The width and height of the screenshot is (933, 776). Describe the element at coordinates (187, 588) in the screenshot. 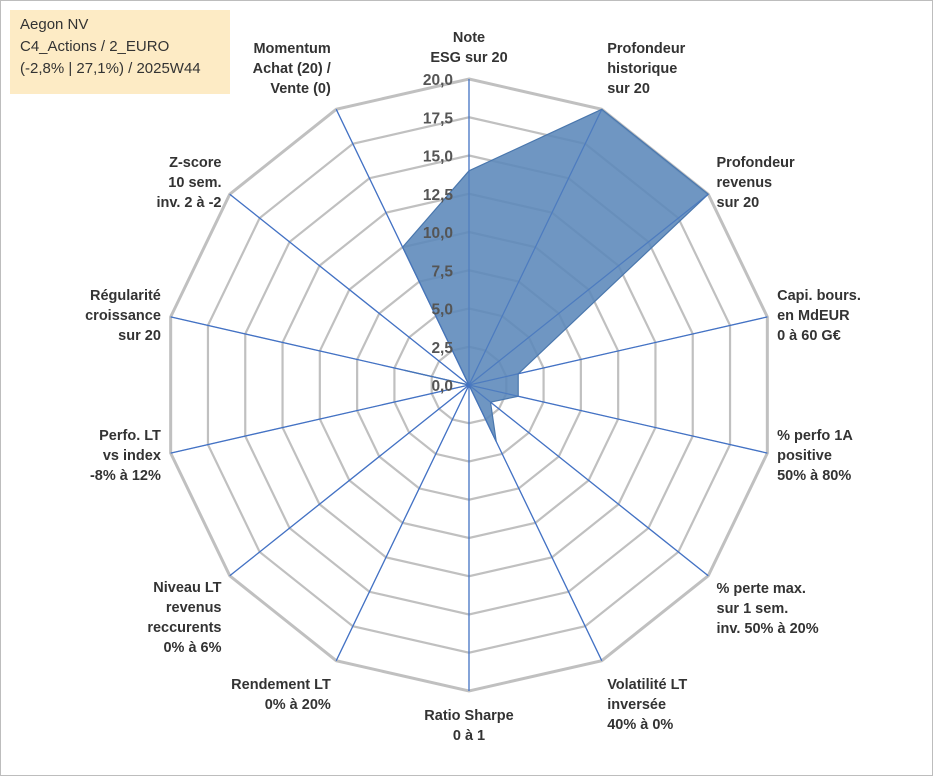

I see `axis-label: Niveau LT` at that location.